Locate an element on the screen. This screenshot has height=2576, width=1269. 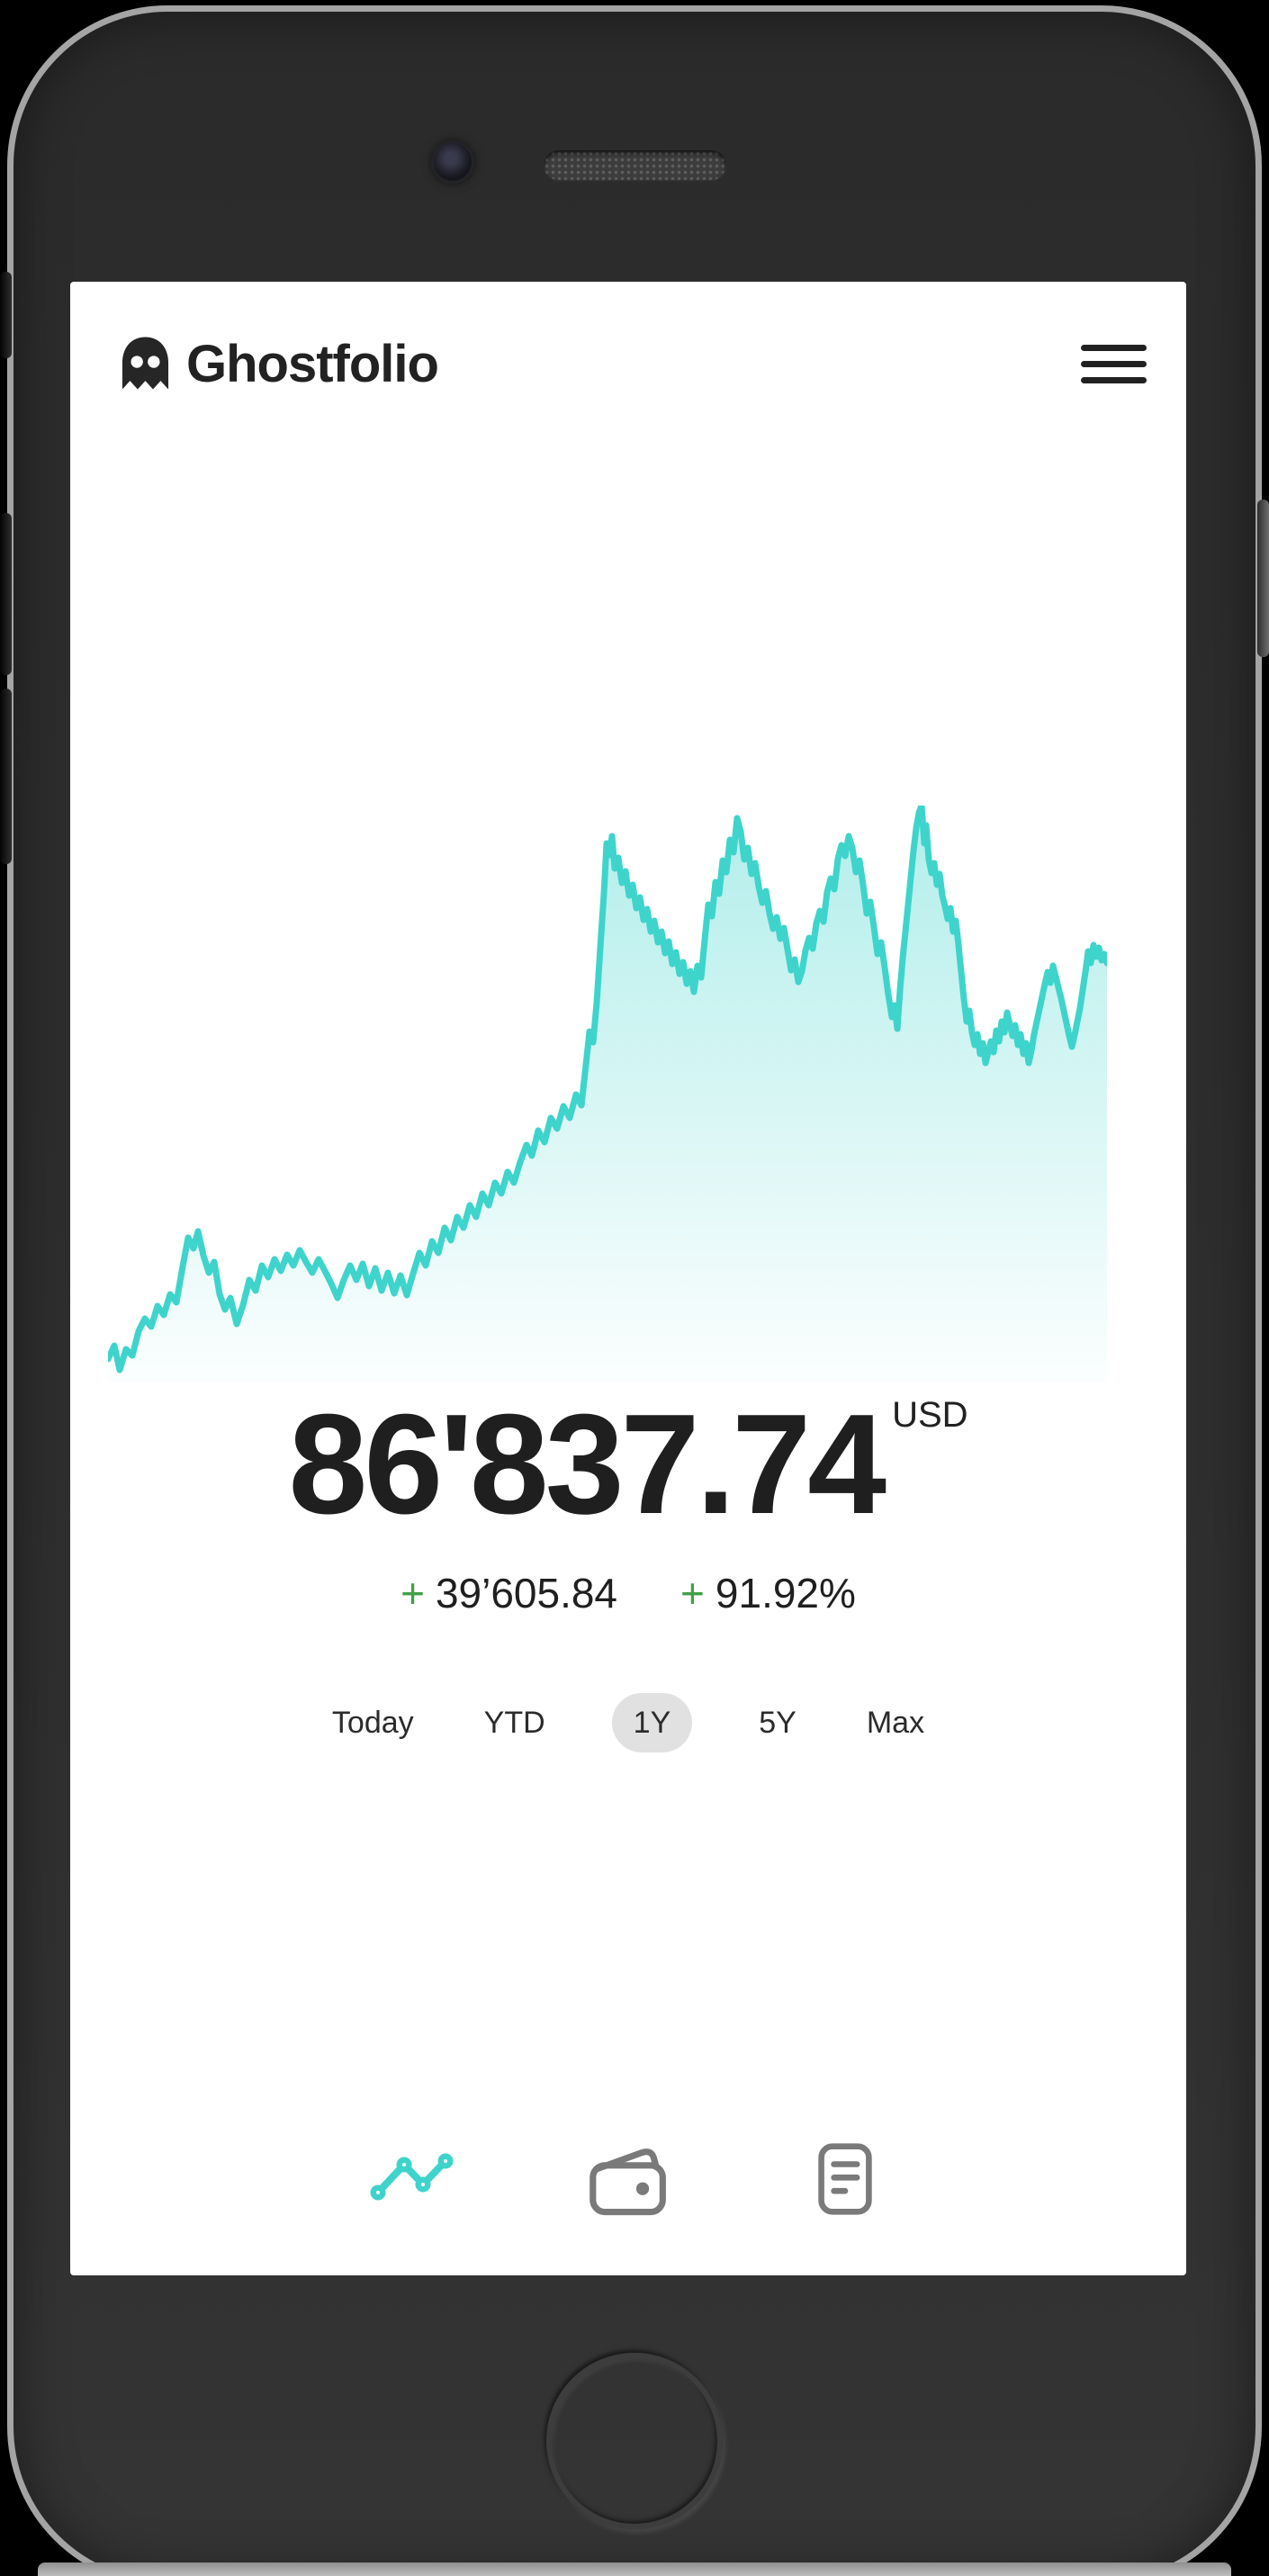
change-percent: + 91.92% is located at coordinates (768, 1593).